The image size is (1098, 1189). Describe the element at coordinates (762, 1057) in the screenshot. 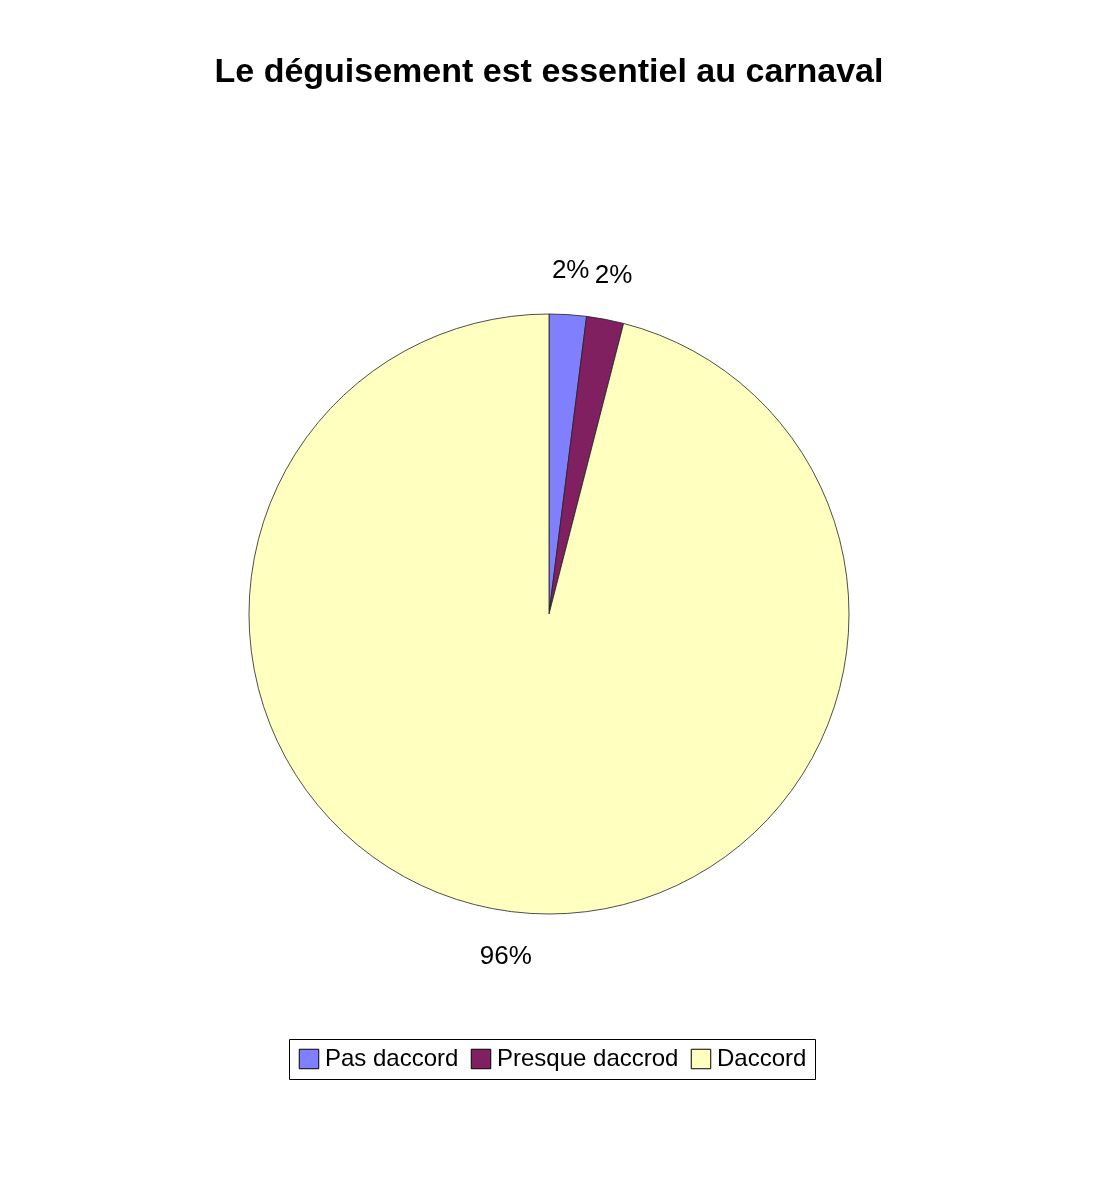

I see `legend-label: Daccord` at that location.